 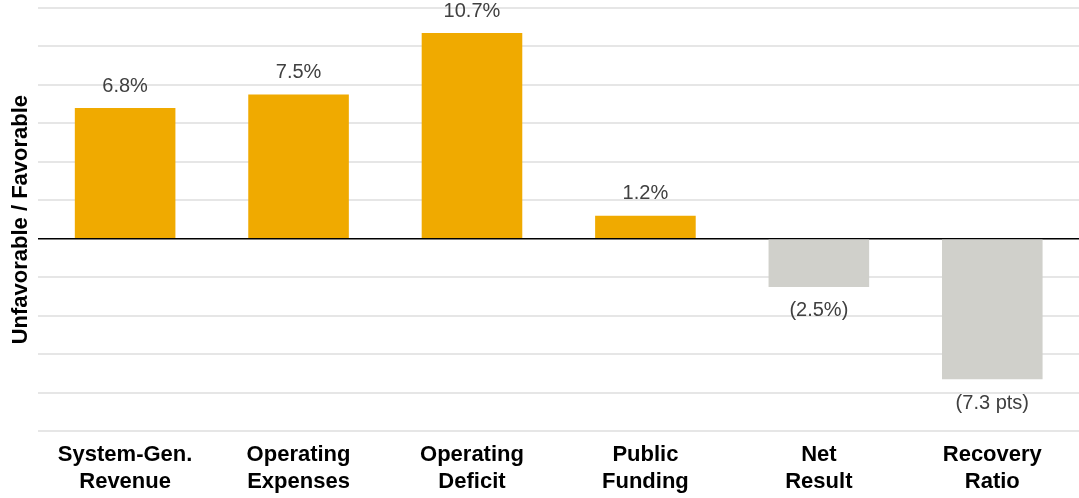 What do you see at coordinates (472, 467) in the screenshot?
I see `x-tick-label: Operating Deficit` at bounding box center [472, 467].